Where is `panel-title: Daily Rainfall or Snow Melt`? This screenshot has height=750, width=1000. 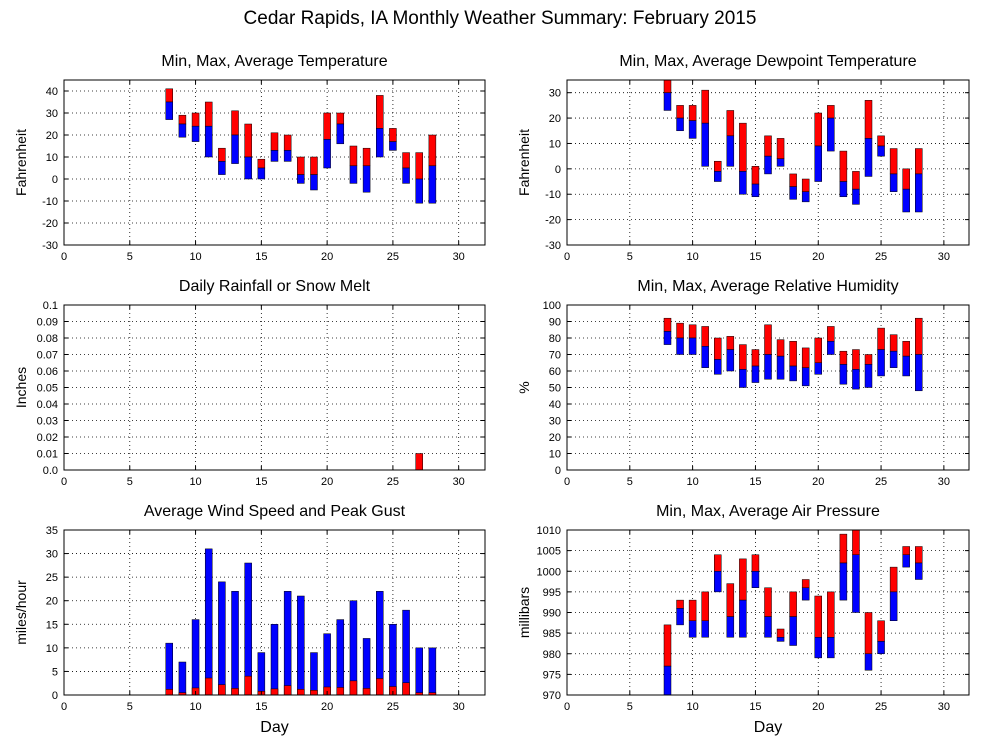 panel-title: Daily Rainfall or Snow Melt is located at coordinates (275, 286).